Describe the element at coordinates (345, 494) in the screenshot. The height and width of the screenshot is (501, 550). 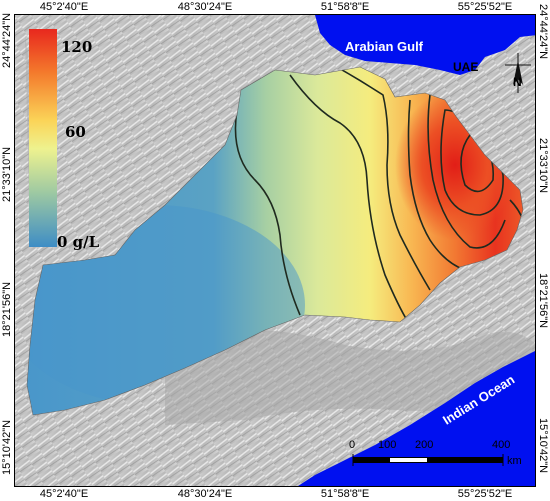
I see `longitude-label-bottom: 51°58'8"E` at that location.